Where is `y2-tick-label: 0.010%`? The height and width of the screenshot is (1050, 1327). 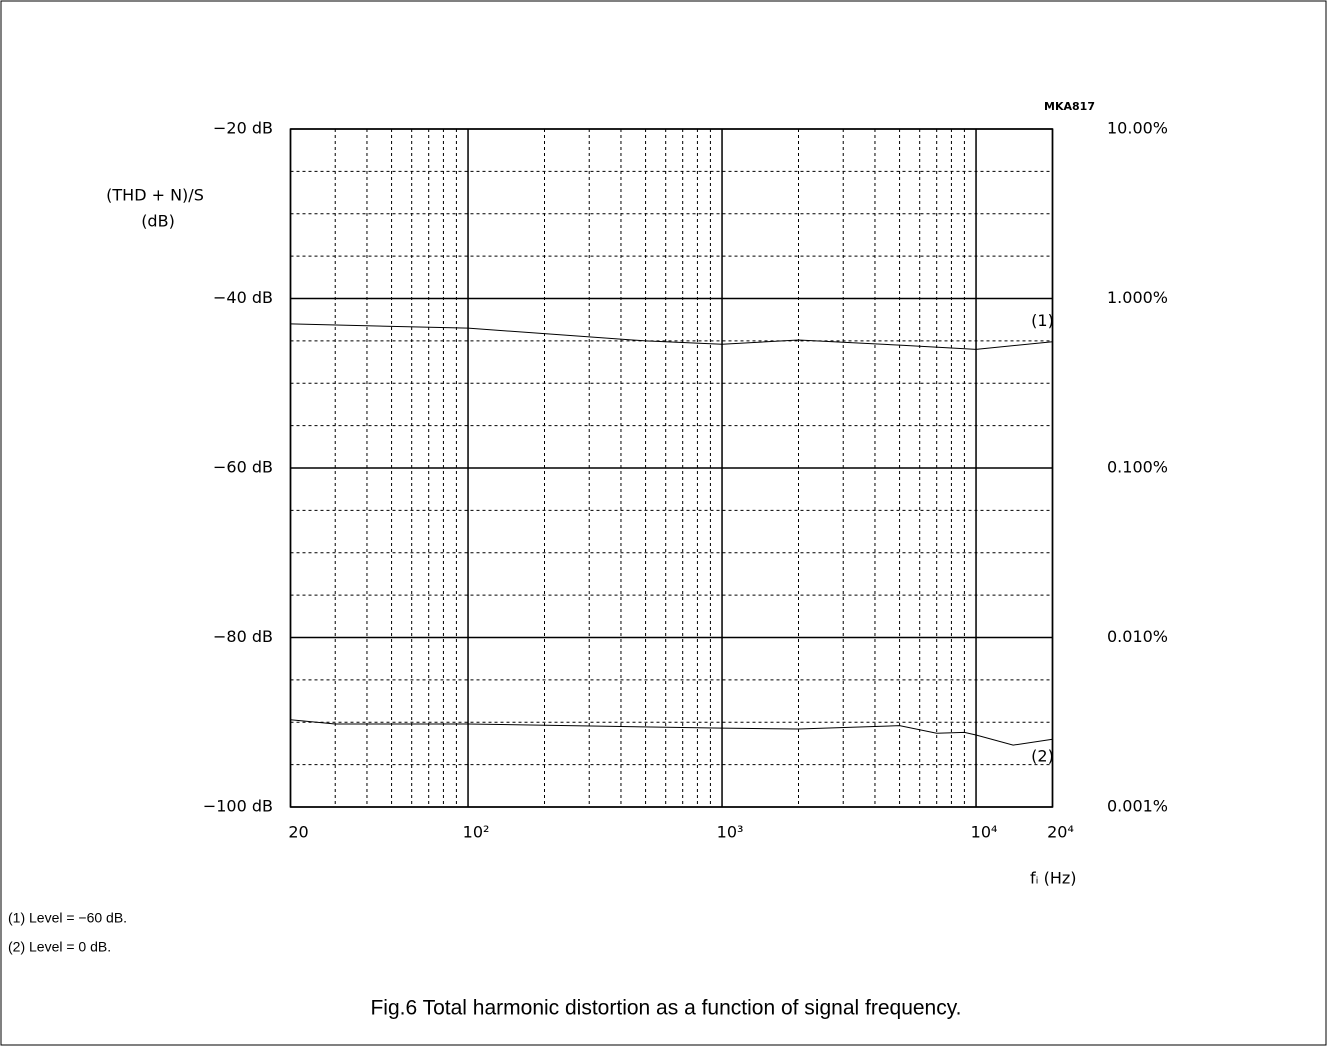
y2-tick-label: 0.010% is located at coordinates (1137, 636).